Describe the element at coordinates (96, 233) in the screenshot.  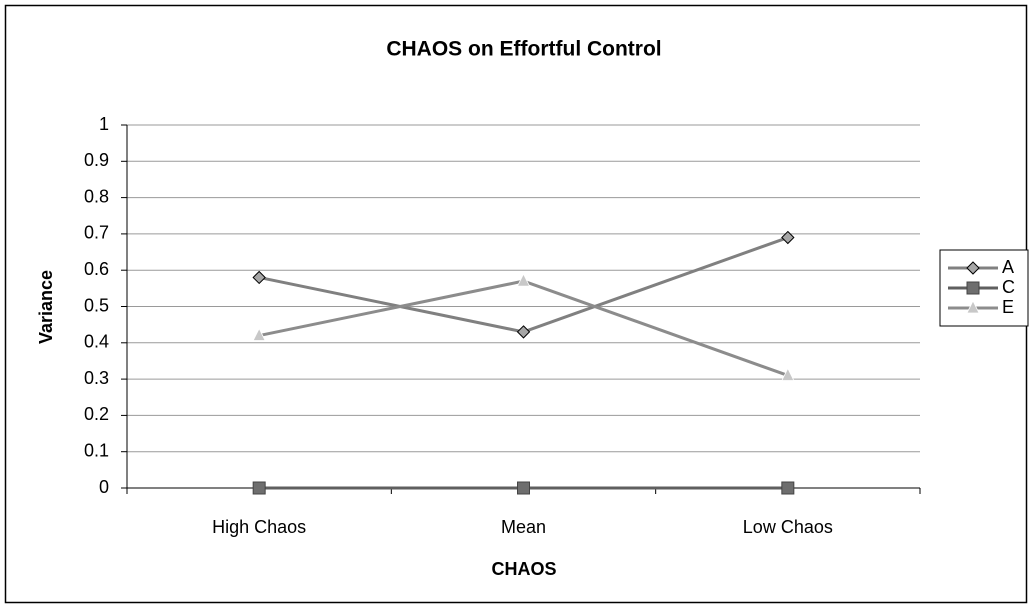
I see `y-tick-label: 0.7` at that location.